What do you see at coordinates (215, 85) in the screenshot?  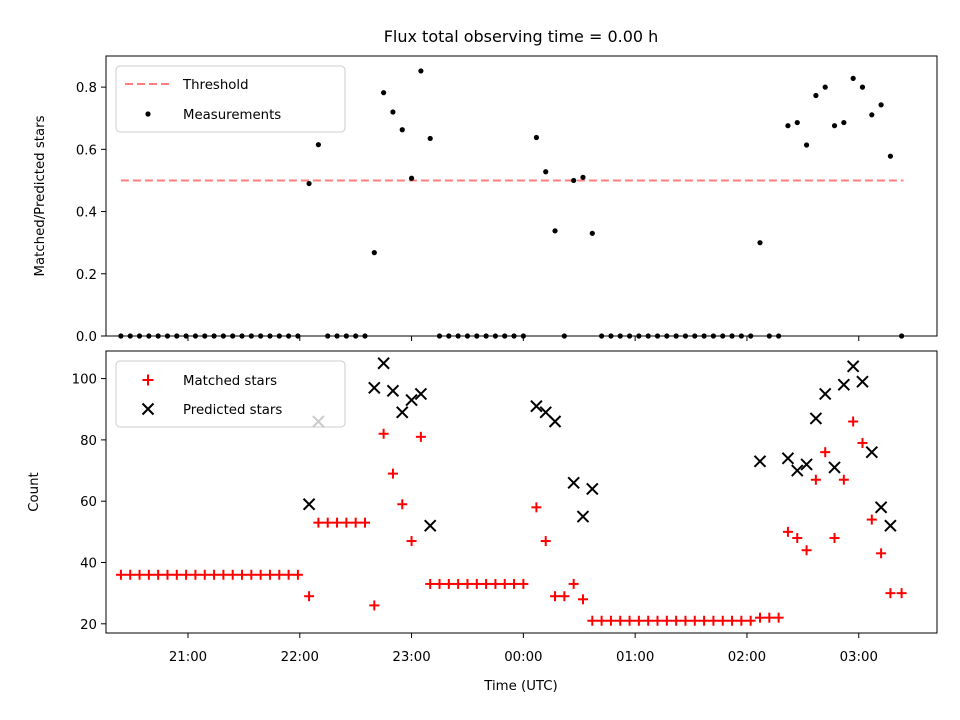 I see `threshold-legend-label: Threshold` at bounding box center [215, 85].